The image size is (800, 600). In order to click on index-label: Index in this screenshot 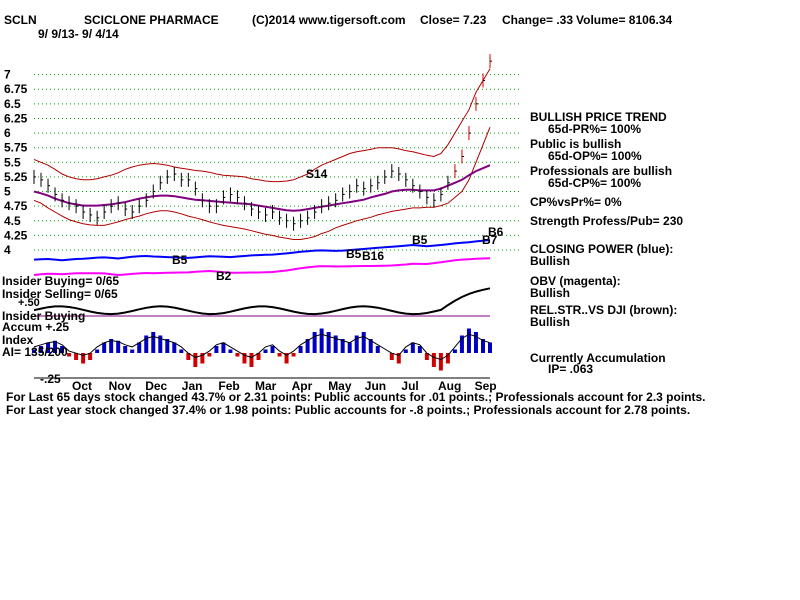, I will do `click(18, 340)`.